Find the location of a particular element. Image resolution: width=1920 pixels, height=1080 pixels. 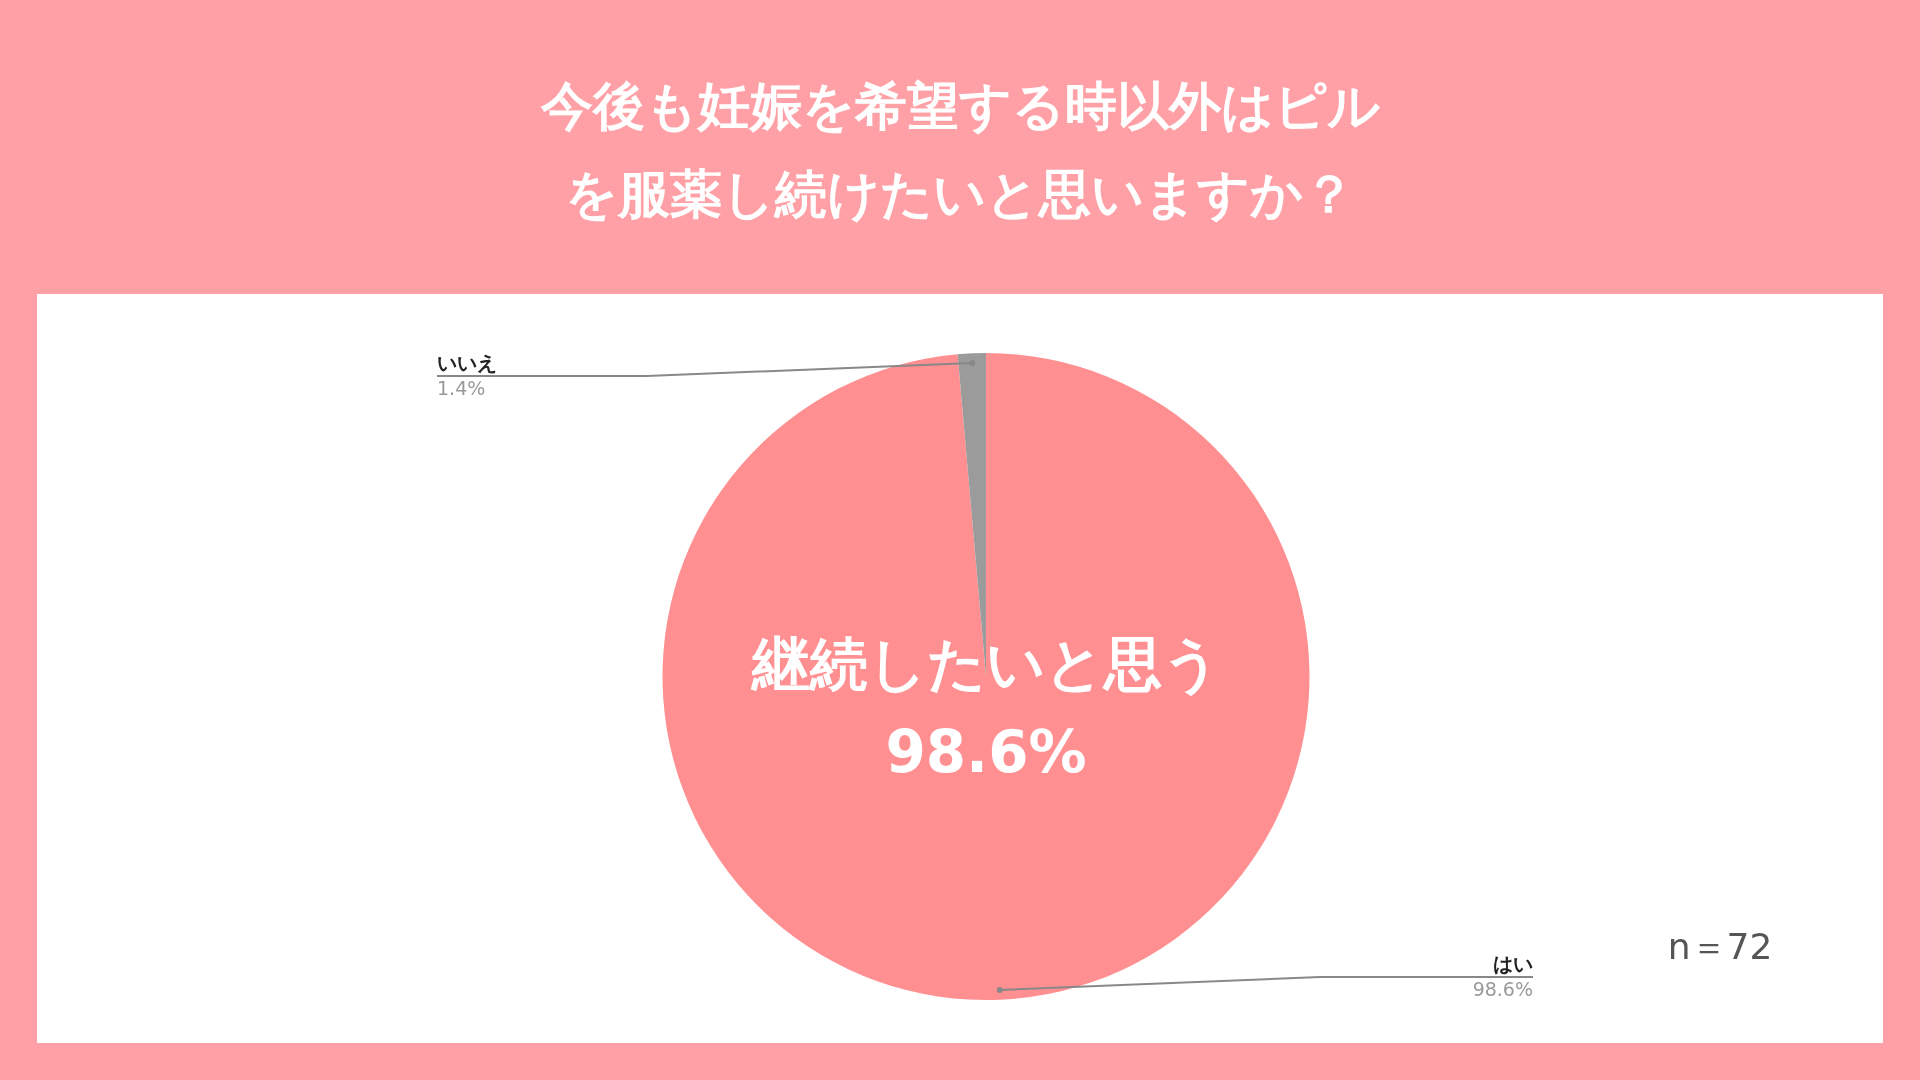

slice-label: いいえ is located at coordinates (467, 363).